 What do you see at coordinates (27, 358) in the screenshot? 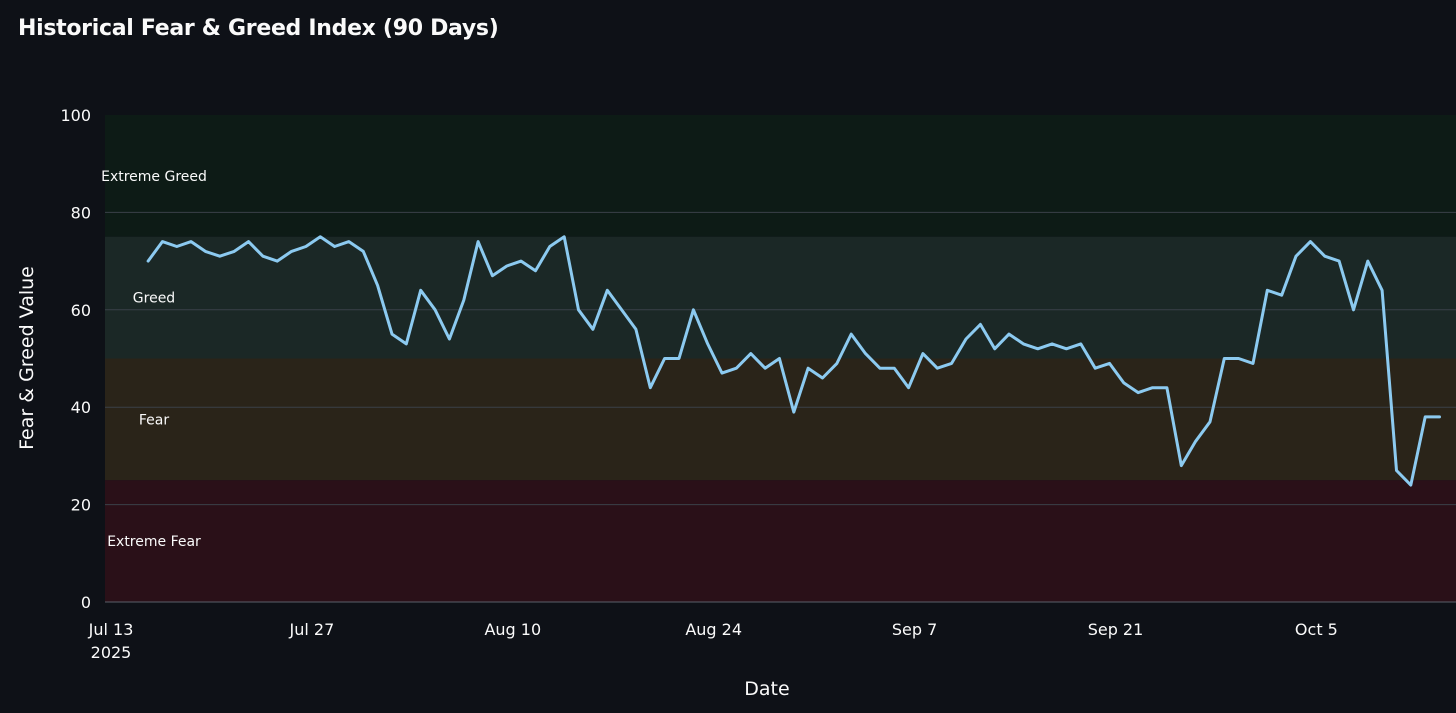
I see `y-axis-title: Fear & Greed Value` at bounding box center [27, 358].